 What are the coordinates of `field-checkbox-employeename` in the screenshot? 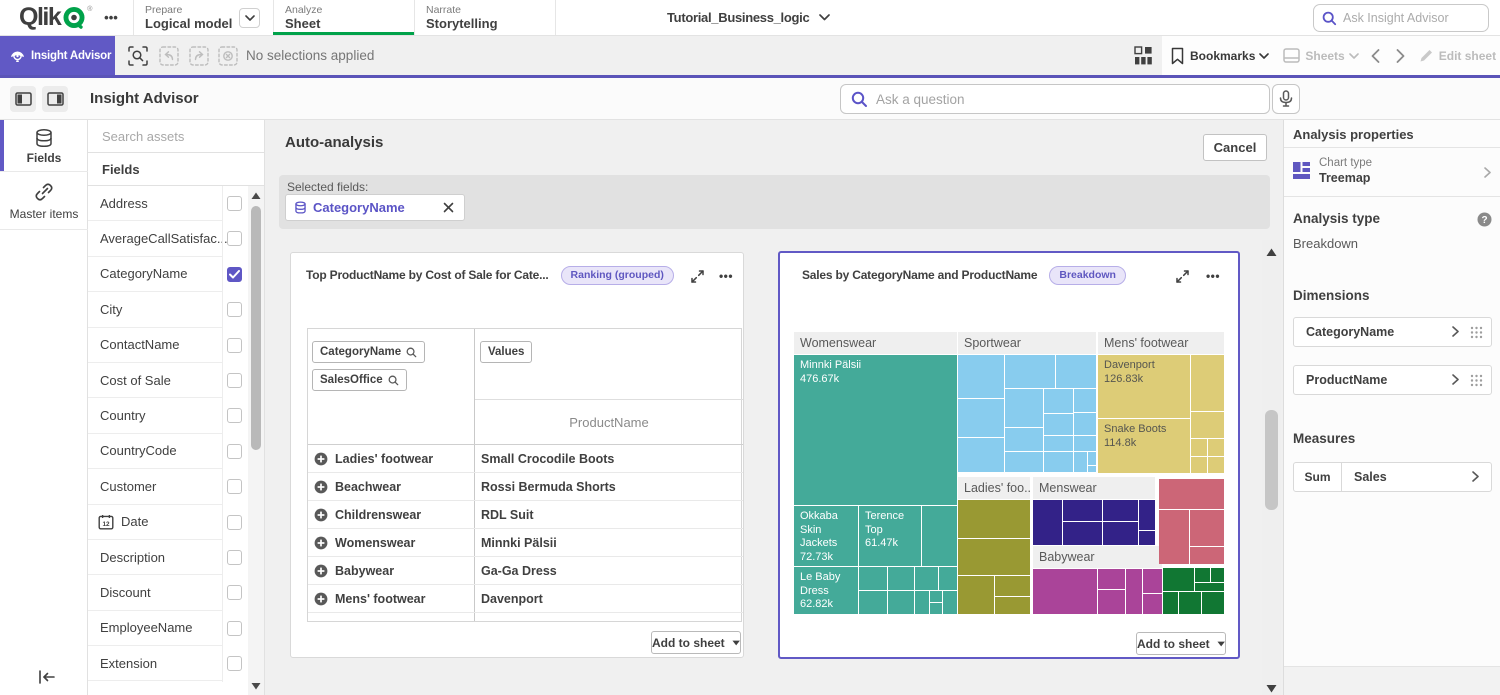 It's located at (234, 628).